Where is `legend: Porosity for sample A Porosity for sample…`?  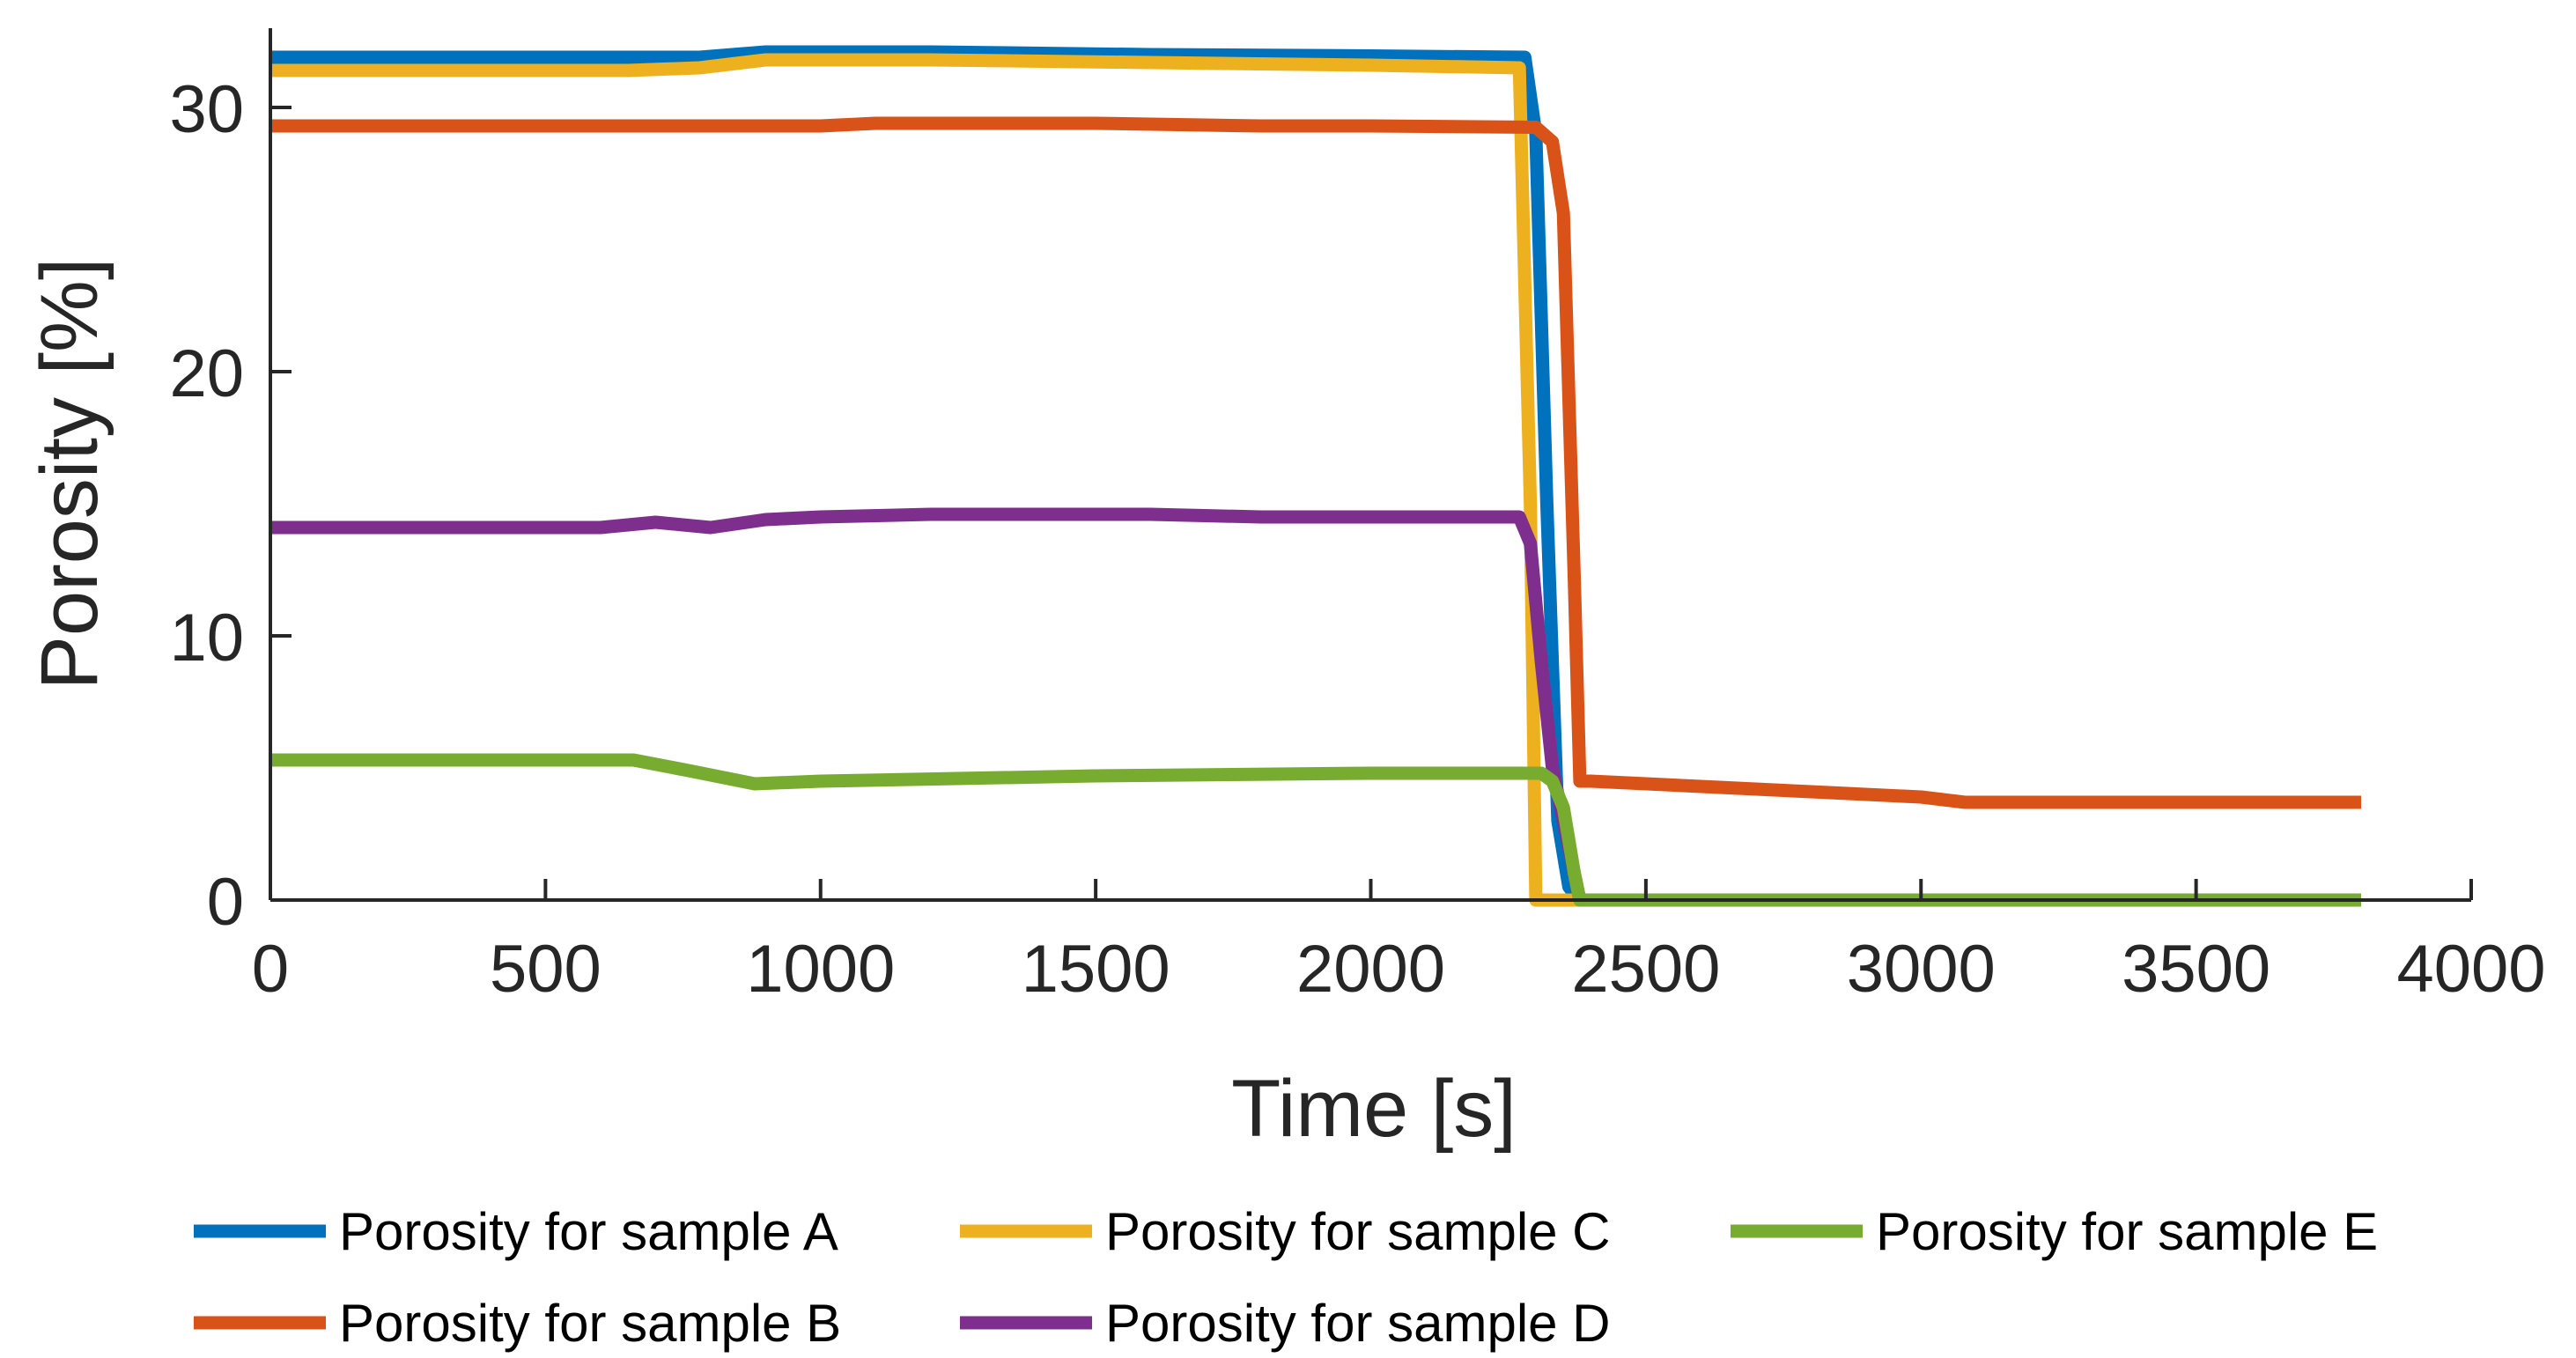
legend: Porosity for sample A Porosity for sample… is located at coordinates (1286, 1277).